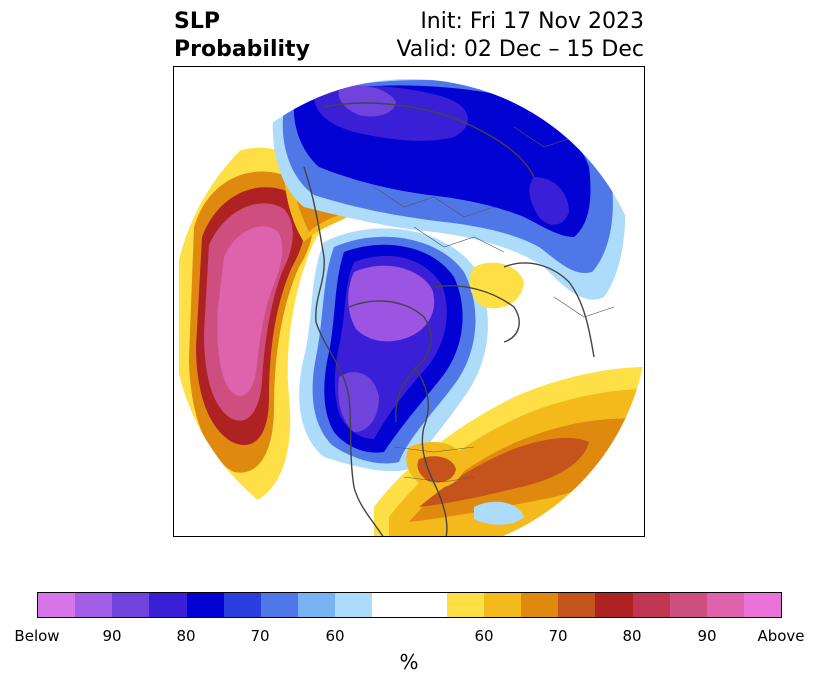  Describe the element at coordinates (532, 21) in the screenshot. I see `init-date: Init: Fri 17 Nov 2023` at that location.